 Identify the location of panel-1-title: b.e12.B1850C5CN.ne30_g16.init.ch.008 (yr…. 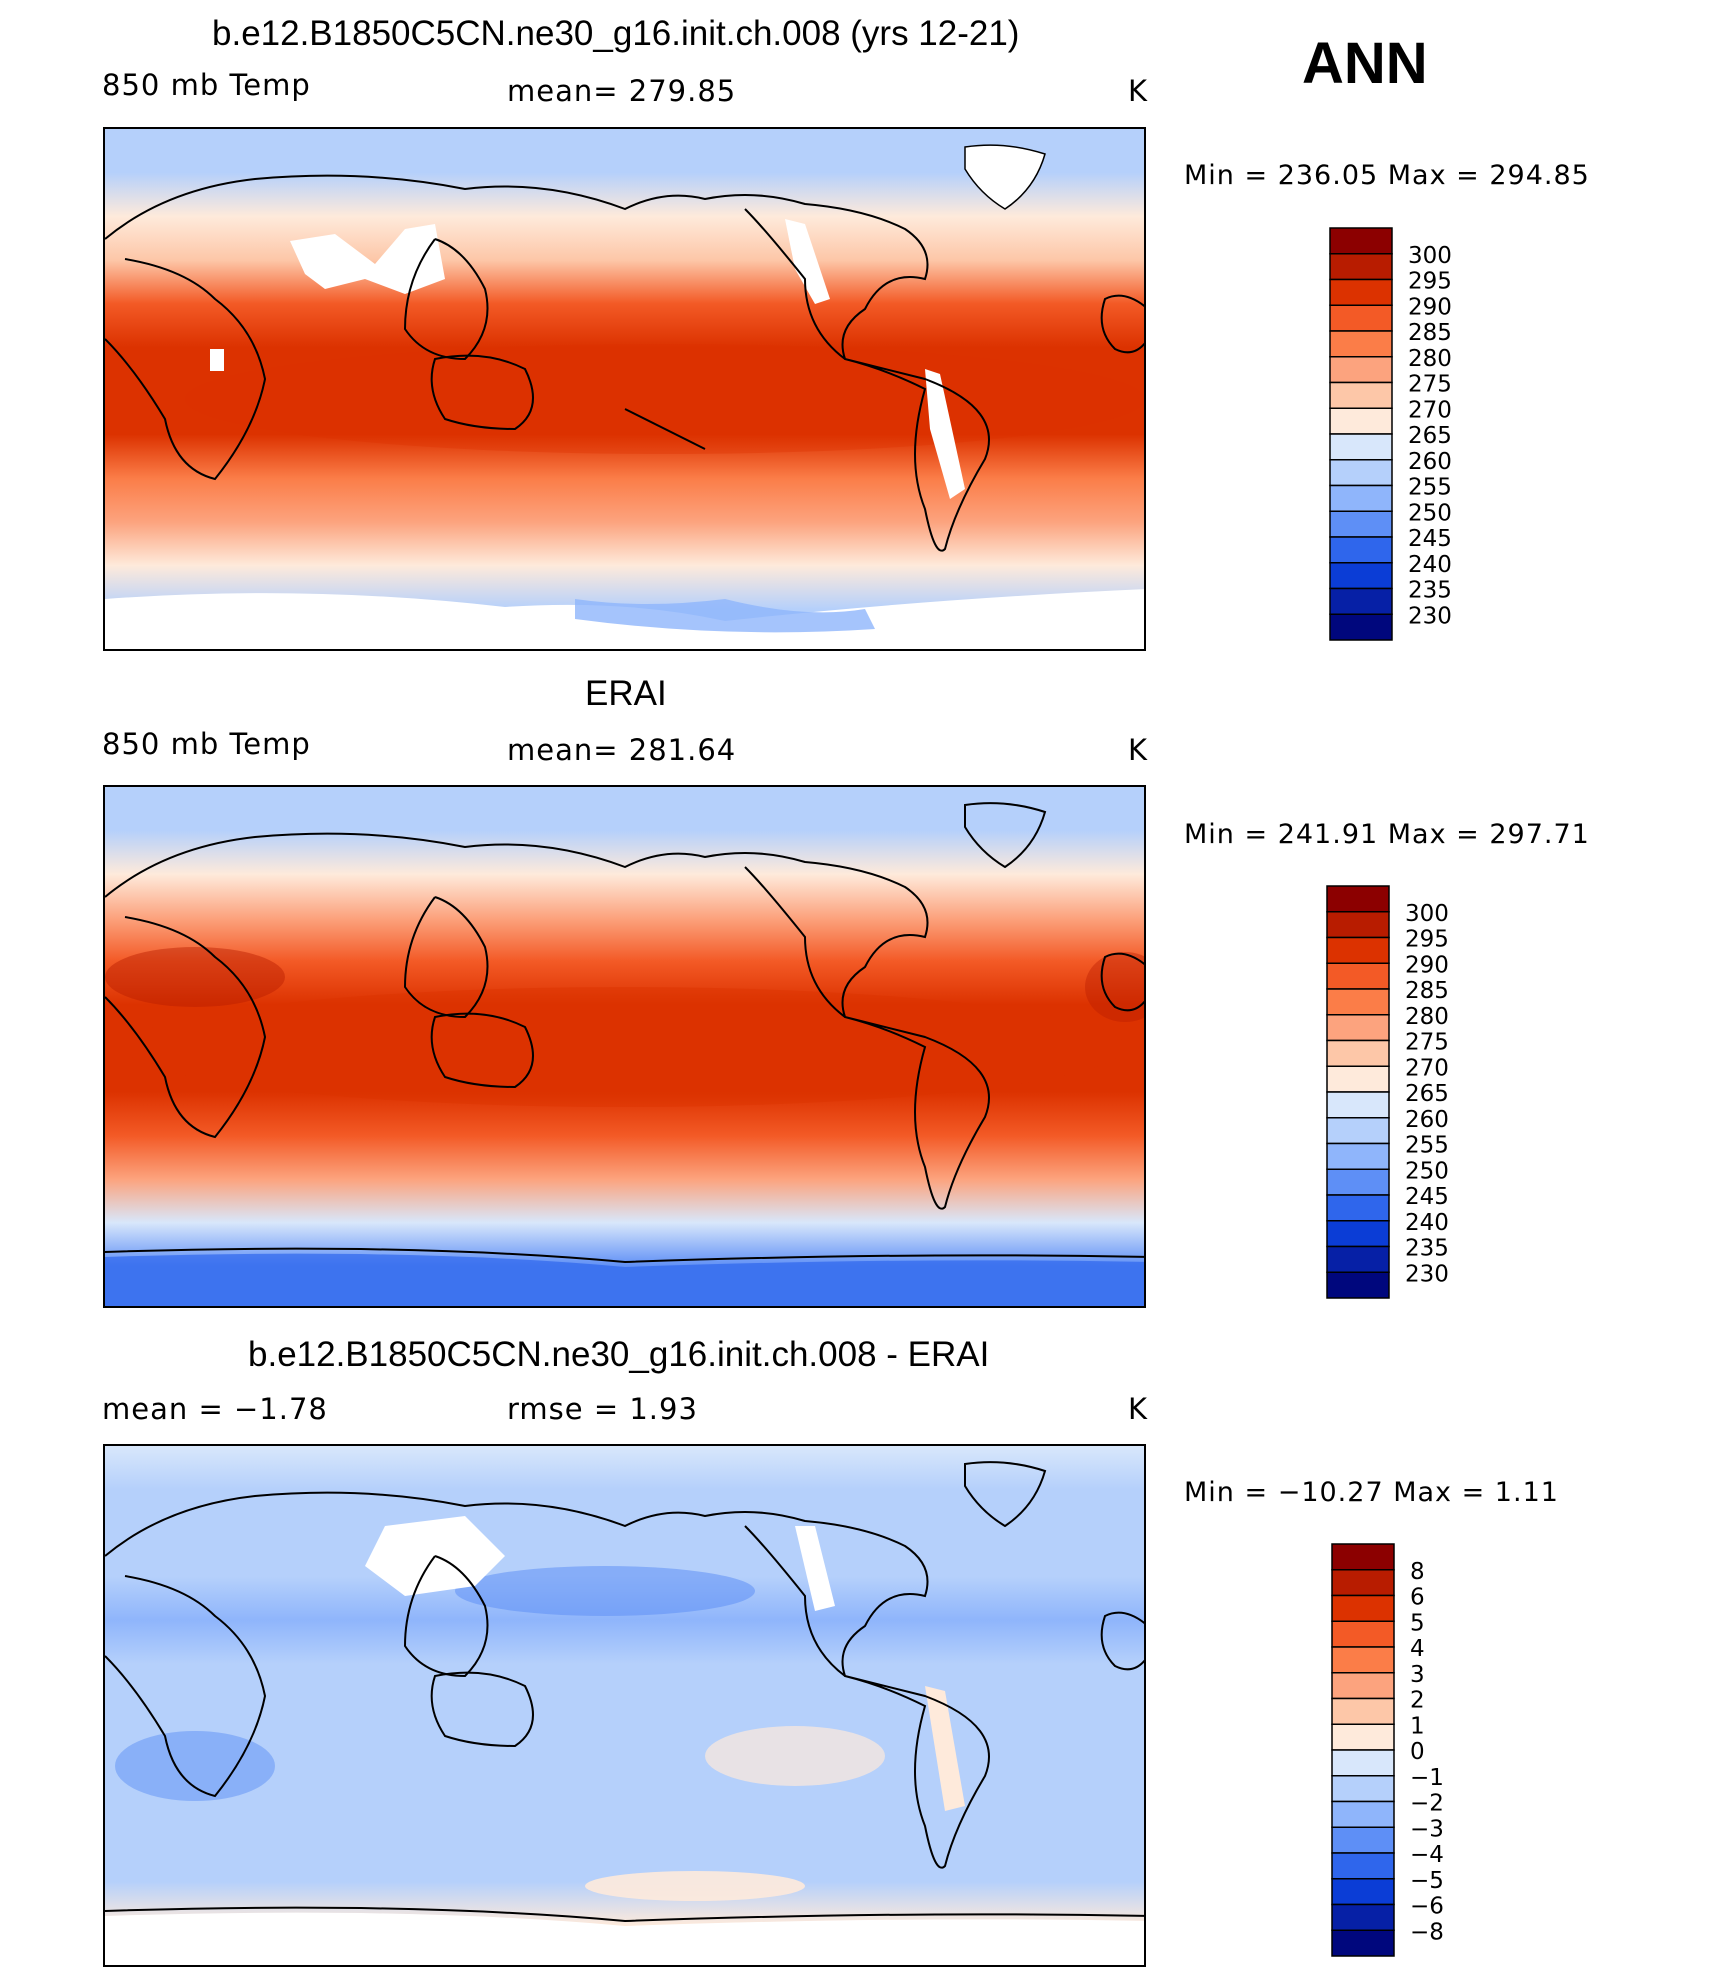
(616, 33).